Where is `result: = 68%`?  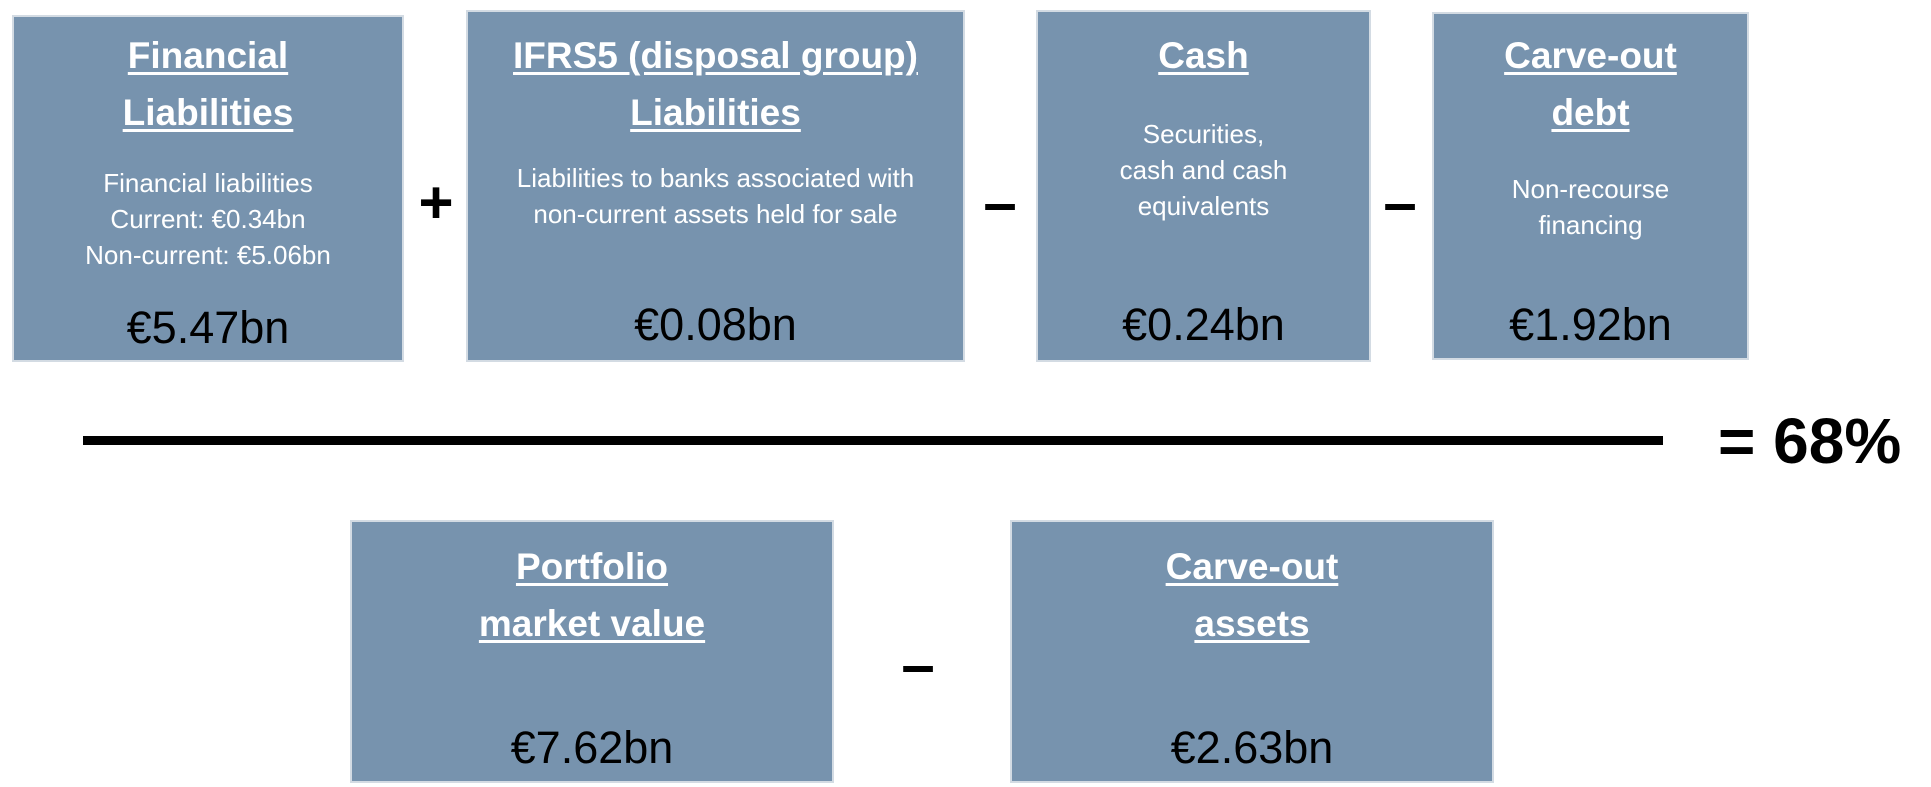
result: = 68% is located at coordinates (1810, 441).